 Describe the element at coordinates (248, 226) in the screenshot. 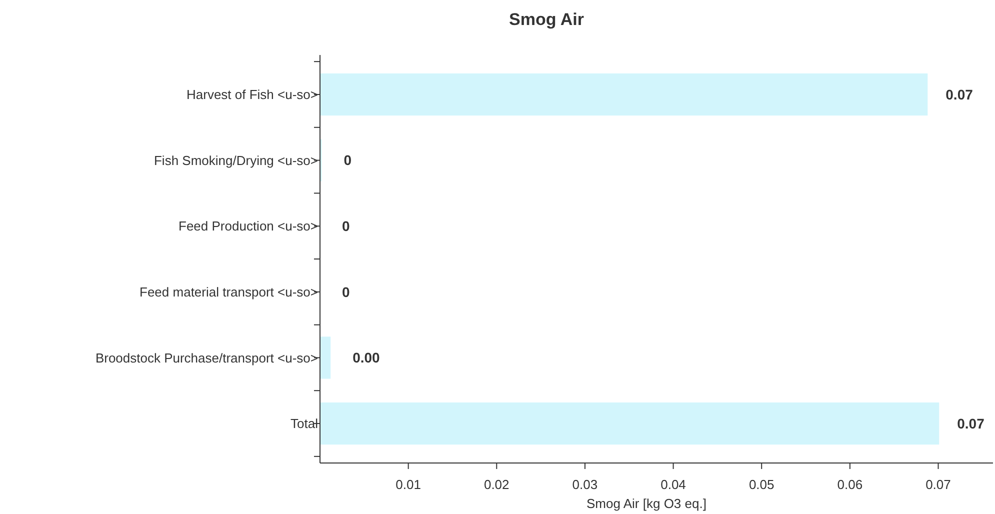

I see `y-tick-label: Feed Production <u-so>` at that location.